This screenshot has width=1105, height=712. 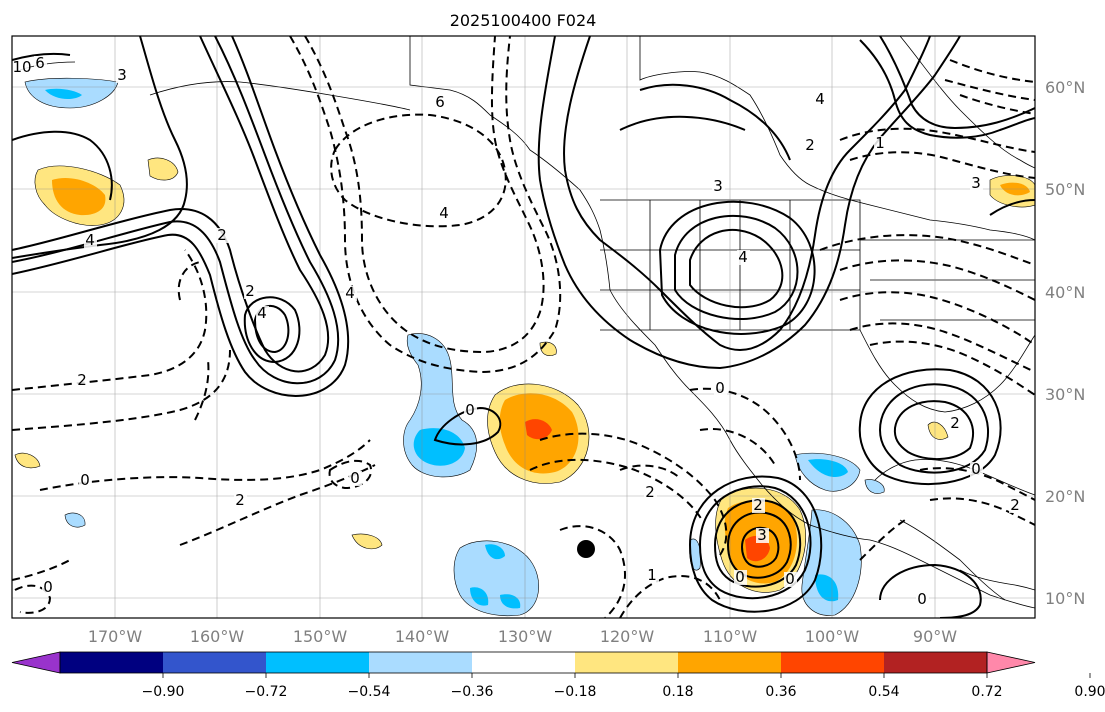 What do you see at coordinates (627, 636) in the screenshot?
I see `lon-label: 120°W` at bounding box center [627, 636].